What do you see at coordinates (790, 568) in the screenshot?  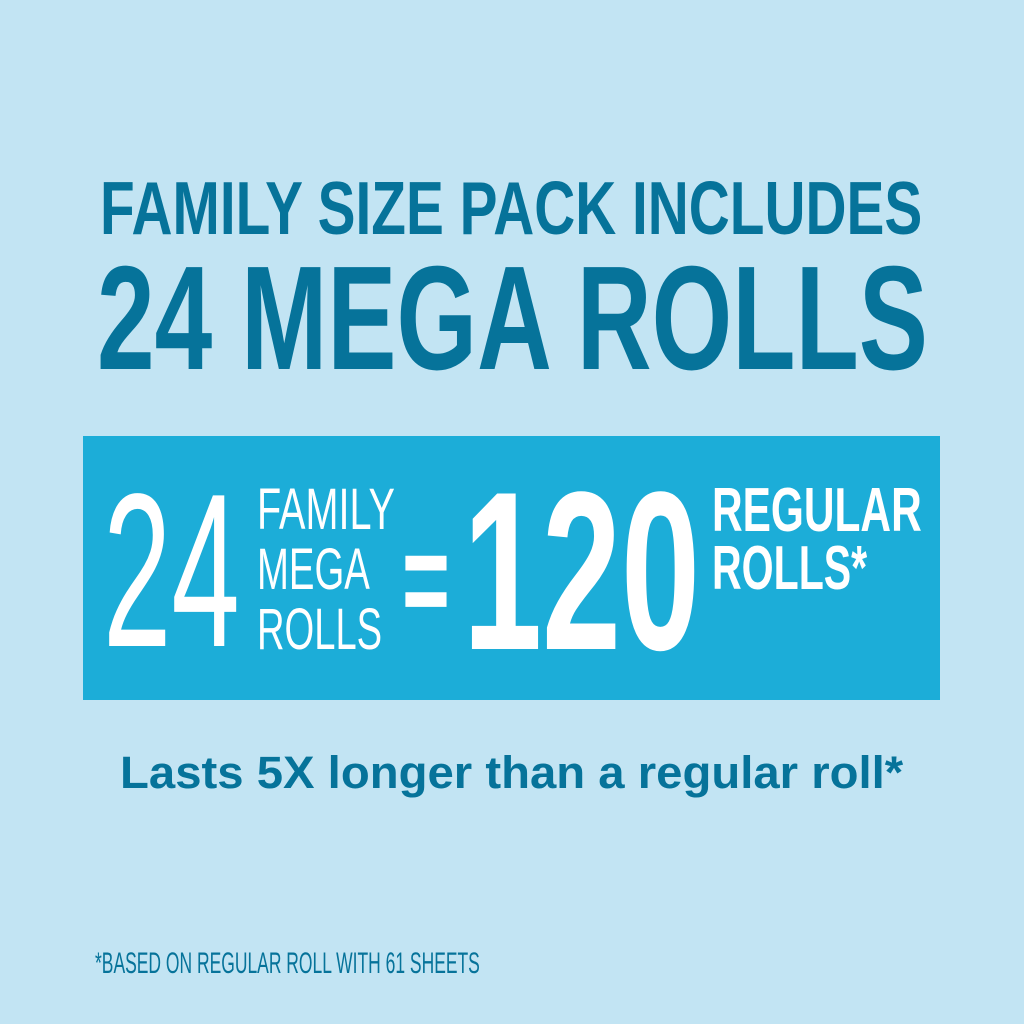 I see `right-label-rolls: ROLLS*` at bounding box center [790, 568].